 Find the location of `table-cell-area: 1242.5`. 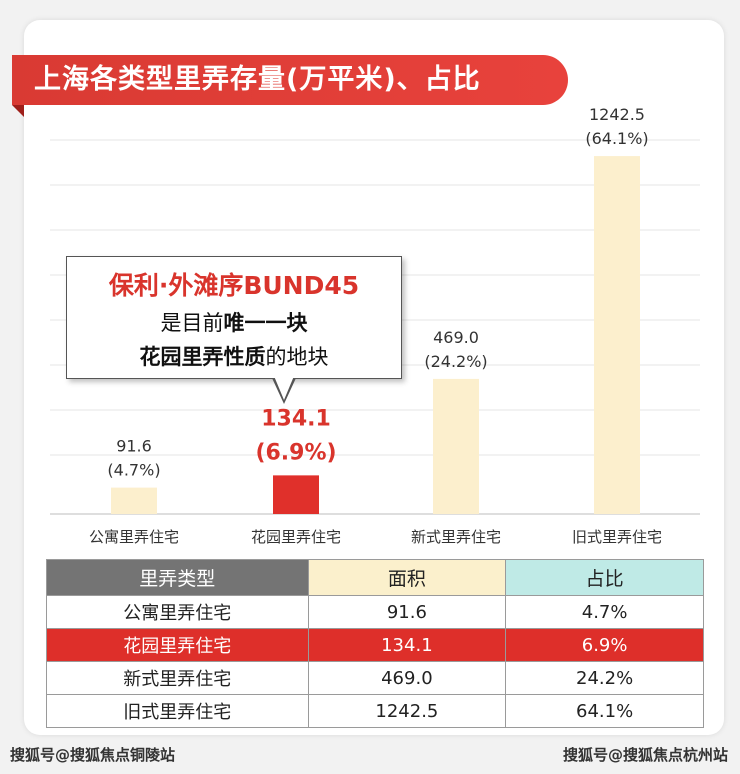

table-cell-area: 1242.5 is located at coordinates (407, 711).